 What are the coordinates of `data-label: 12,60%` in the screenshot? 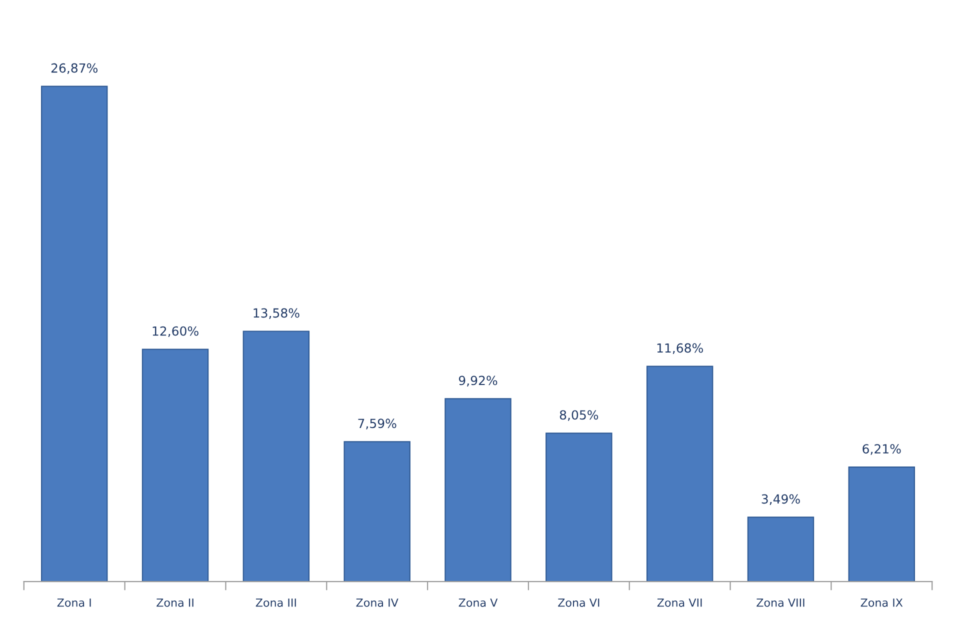 It's located at (175, 332).